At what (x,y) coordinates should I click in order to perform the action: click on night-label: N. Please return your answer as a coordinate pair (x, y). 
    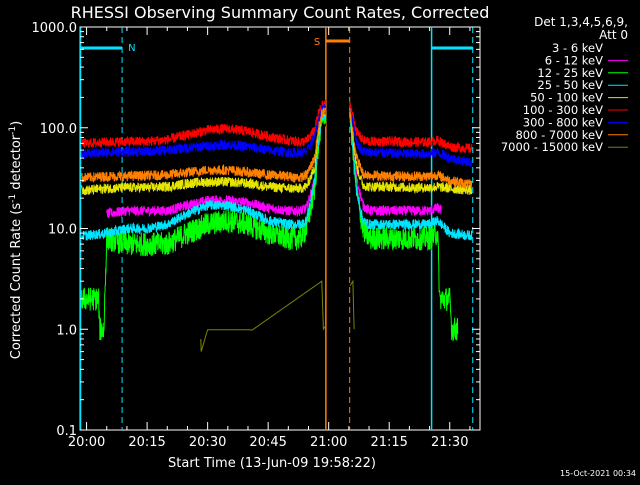
    Looking at the image, I should click on (131, 48).